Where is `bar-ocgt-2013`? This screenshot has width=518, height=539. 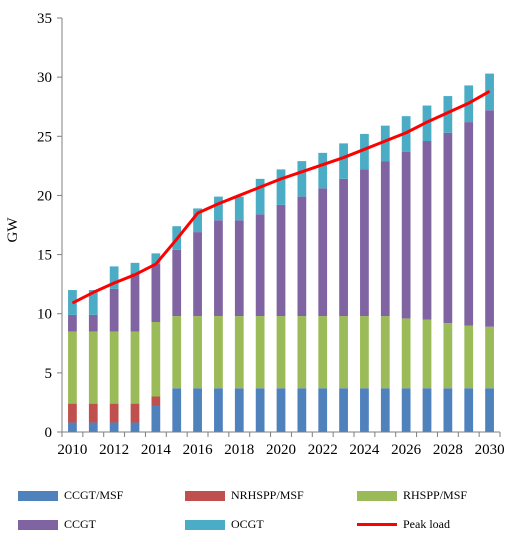
bar-ocgt-2013 is located at coordinates (135, 268).